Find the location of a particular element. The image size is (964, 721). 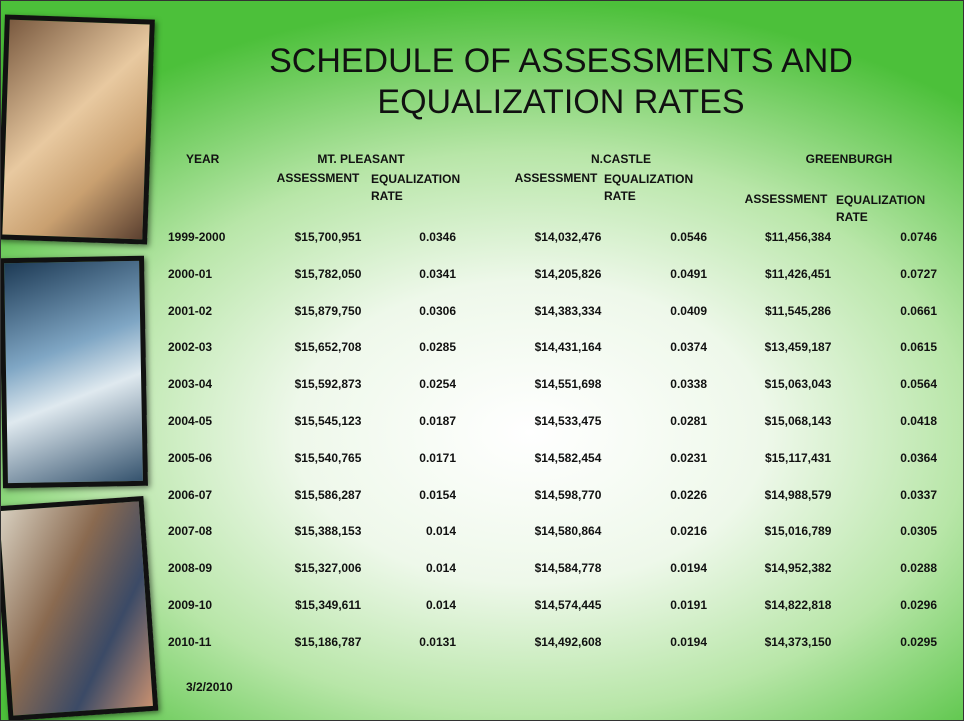

table-cell: $15,545,123 is located at coordinates (328, 421).